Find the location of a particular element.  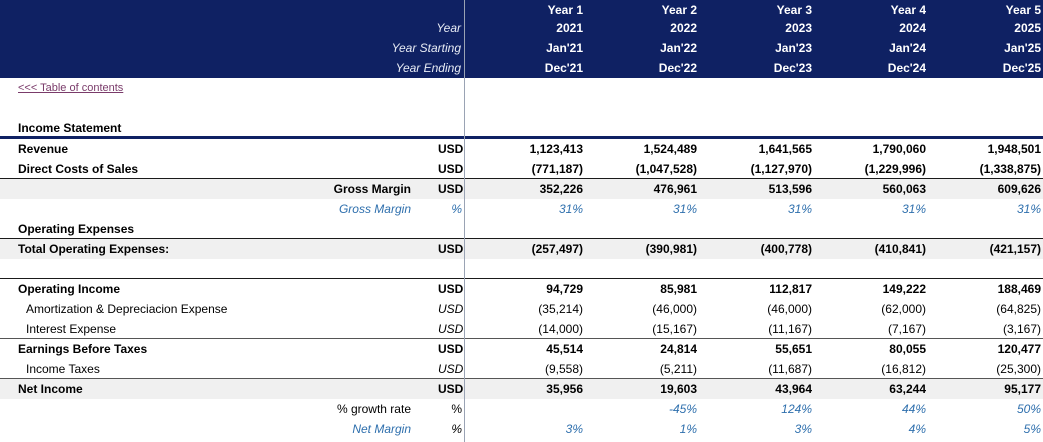

year-5-year: 2025 is located at coordinates (1027, 28).